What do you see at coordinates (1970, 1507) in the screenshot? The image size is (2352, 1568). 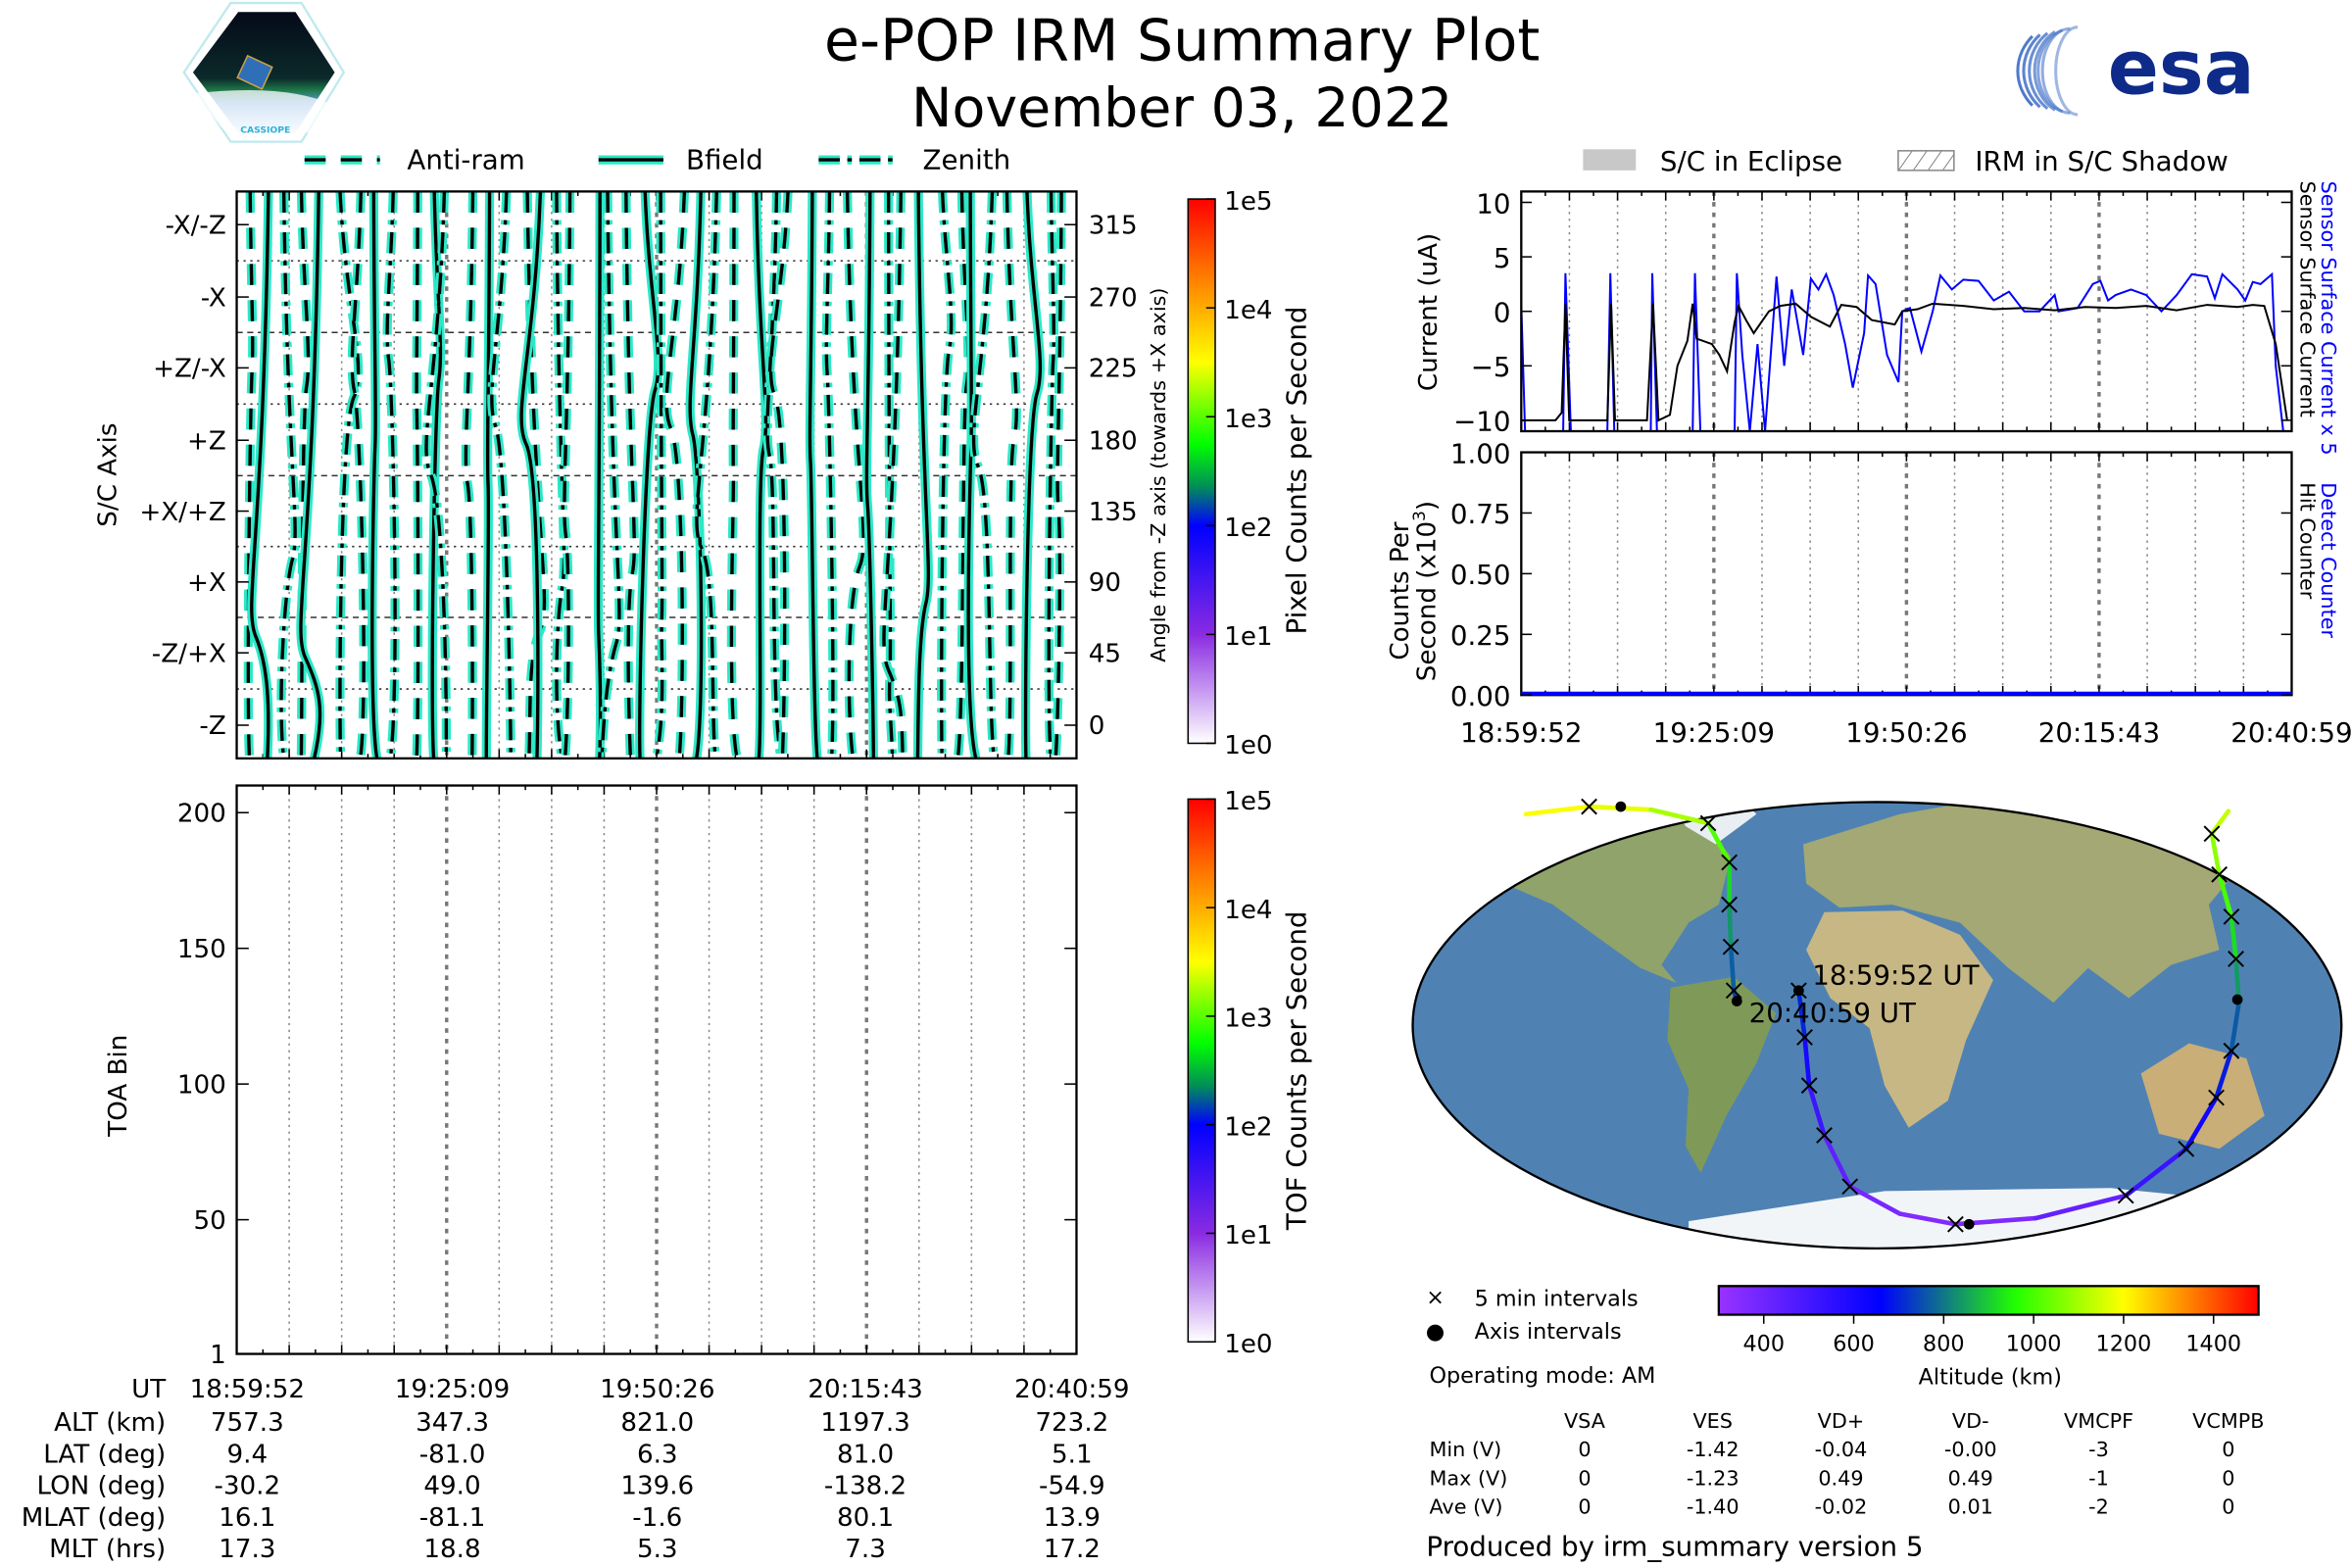 I see `voltage-cell: 0.01` at bounding box center [1970, 1507].